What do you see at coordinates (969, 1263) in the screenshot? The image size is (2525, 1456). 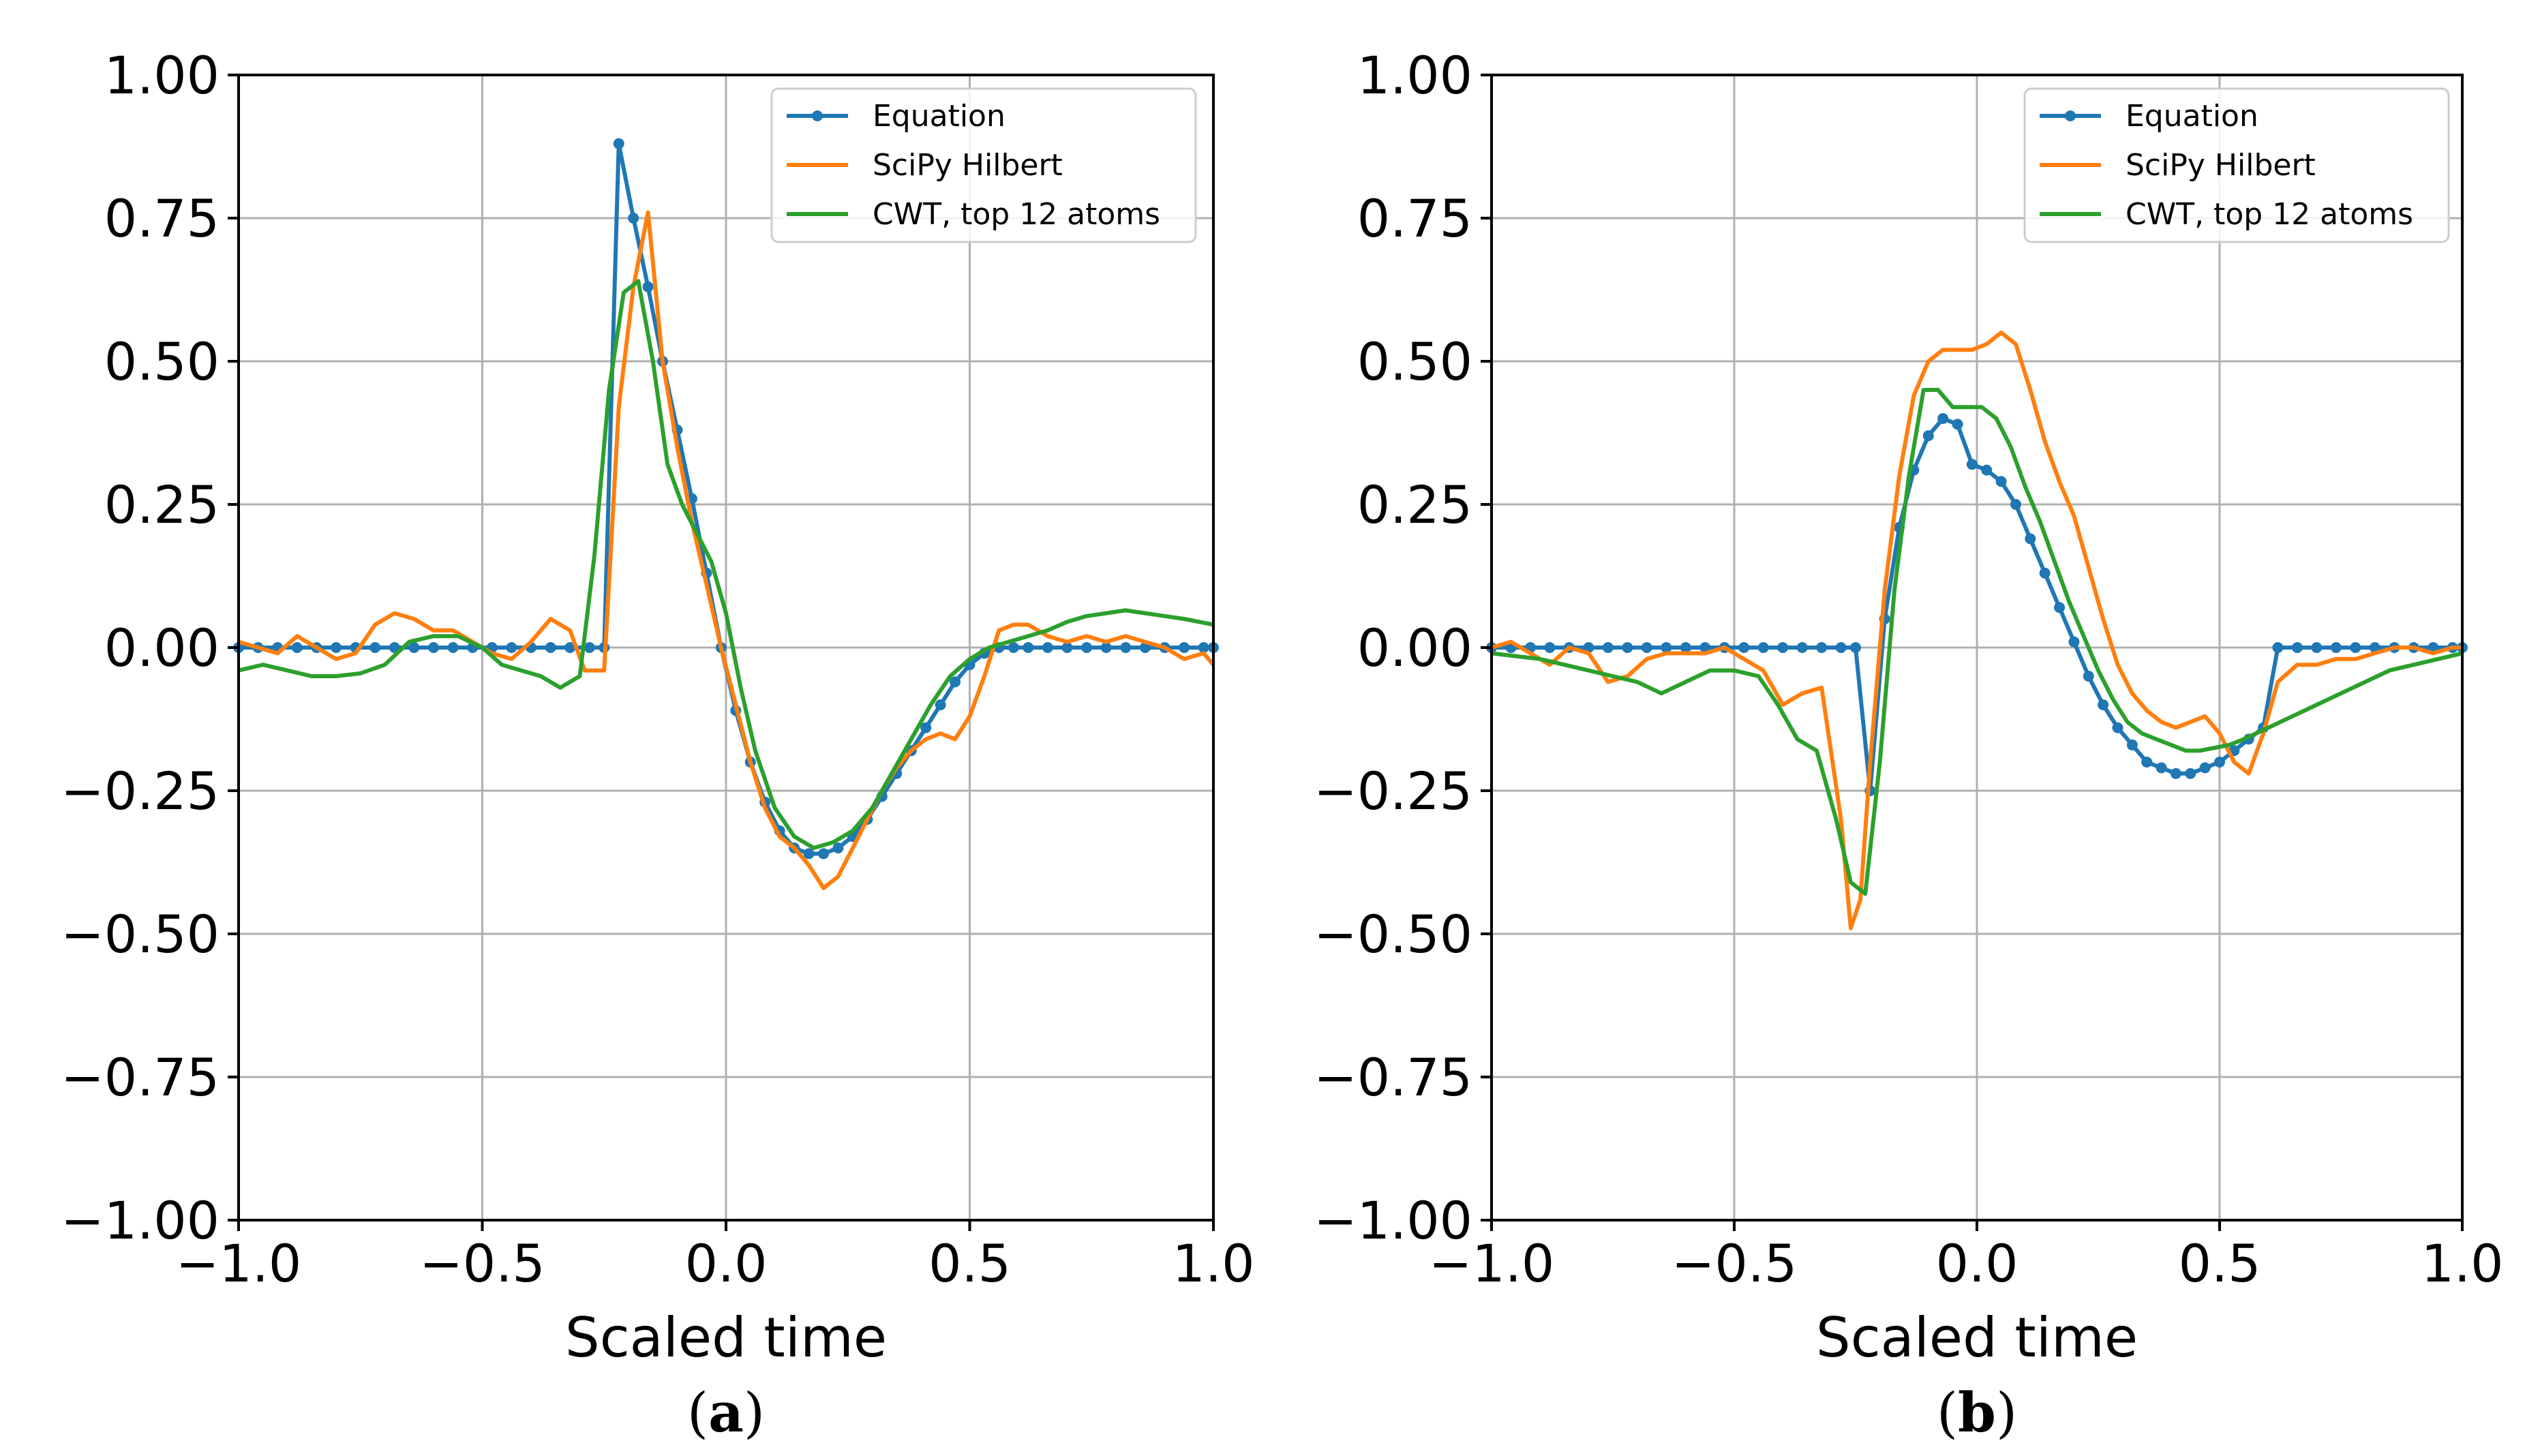 I see `x-tick-label: 0.5` at bounding box center [969, 1263].